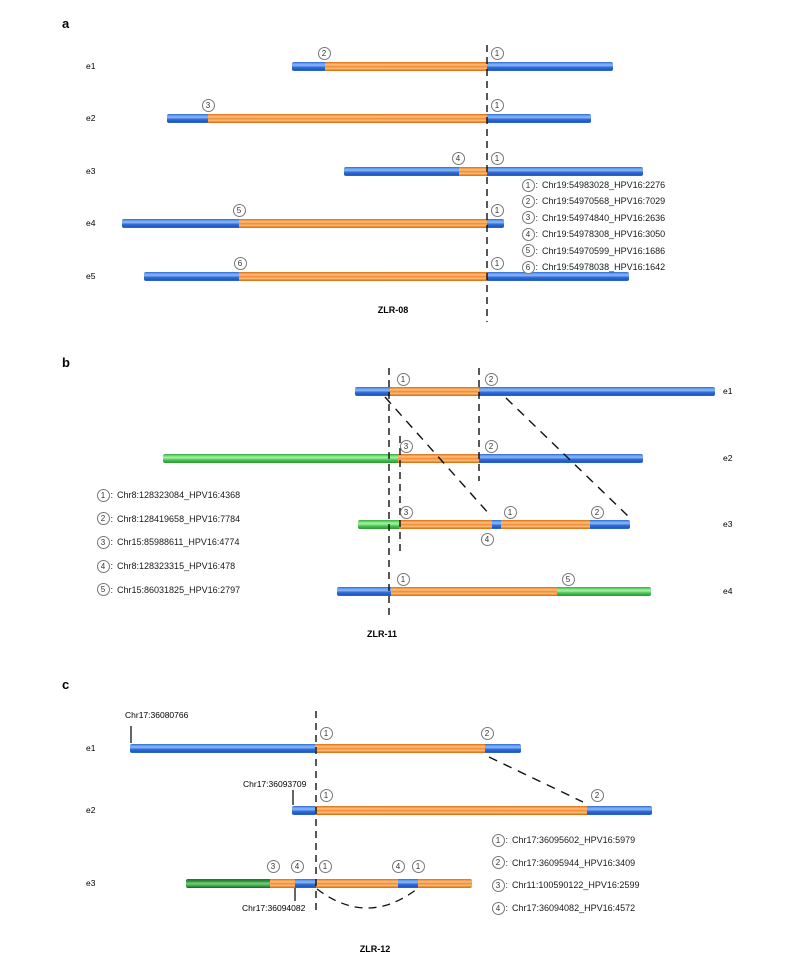  What do you see at coordinates (179, 518) in the screenshot?
I see `legend-breakpoint-text: Chr8:128419658_HPV16:7784` at bounding box center [179, 518].